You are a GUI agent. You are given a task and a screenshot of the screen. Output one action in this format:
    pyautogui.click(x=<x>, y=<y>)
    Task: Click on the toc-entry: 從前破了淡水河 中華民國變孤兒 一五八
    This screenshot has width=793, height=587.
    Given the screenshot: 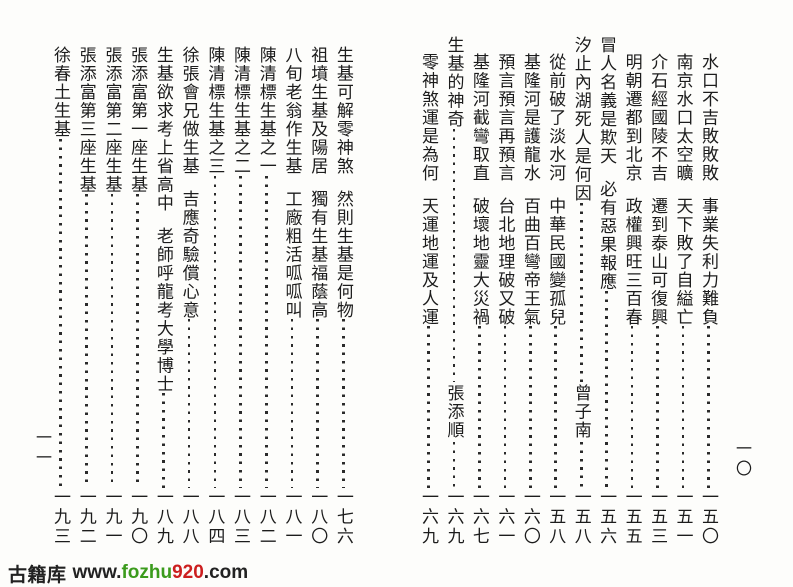 What is the action you would take?
    pyautogui.click(x=555, y=291)
    